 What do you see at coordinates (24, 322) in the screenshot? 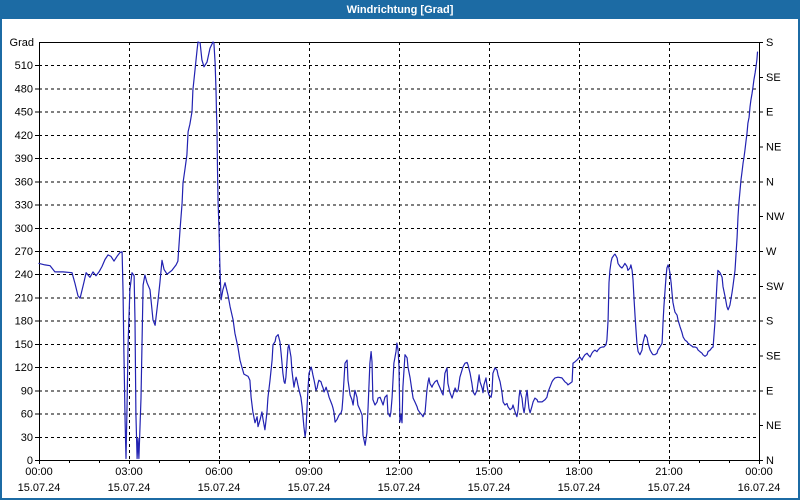
I see `y-left-tick-label: 180` at bounding box center [24, 322].